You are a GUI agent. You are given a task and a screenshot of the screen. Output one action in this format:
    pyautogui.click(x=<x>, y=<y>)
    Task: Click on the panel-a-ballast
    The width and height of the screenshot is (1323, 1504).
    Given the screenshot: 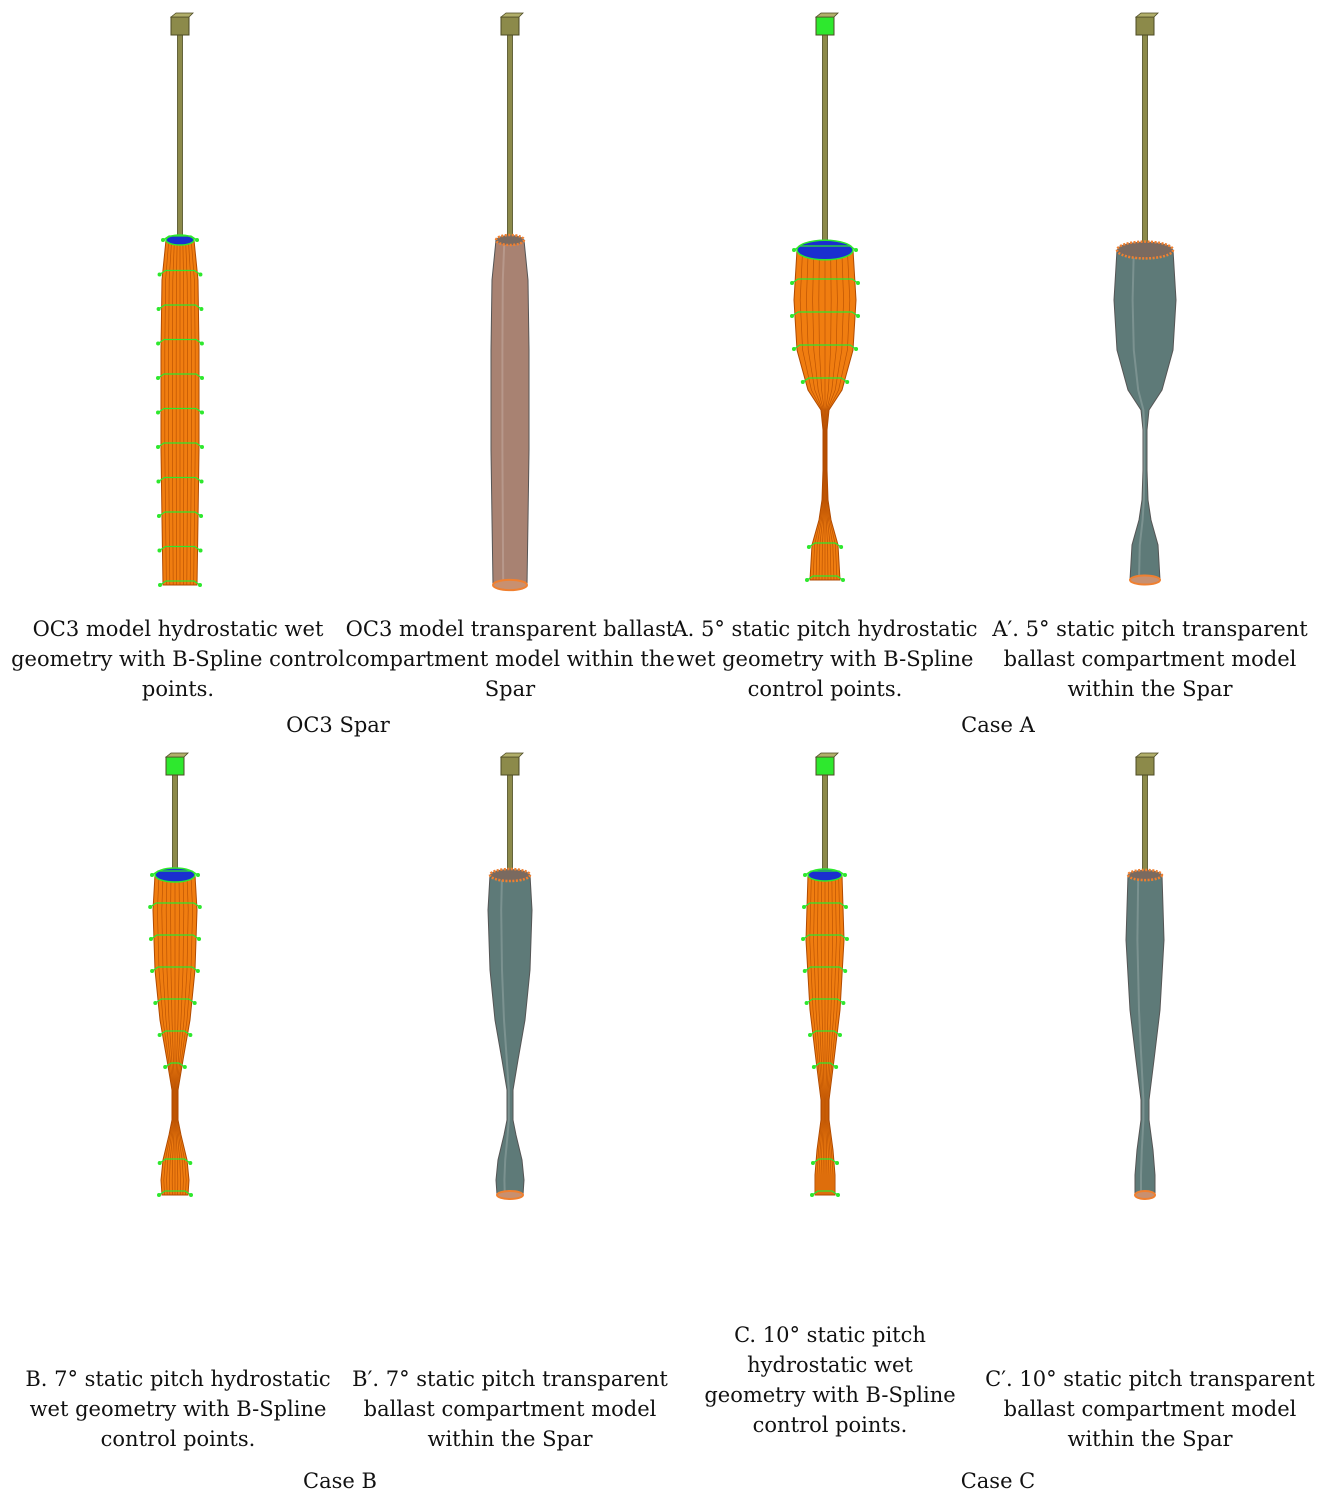 What is the action you would take?
    pyautogui.click(x=1150, y=300)
    